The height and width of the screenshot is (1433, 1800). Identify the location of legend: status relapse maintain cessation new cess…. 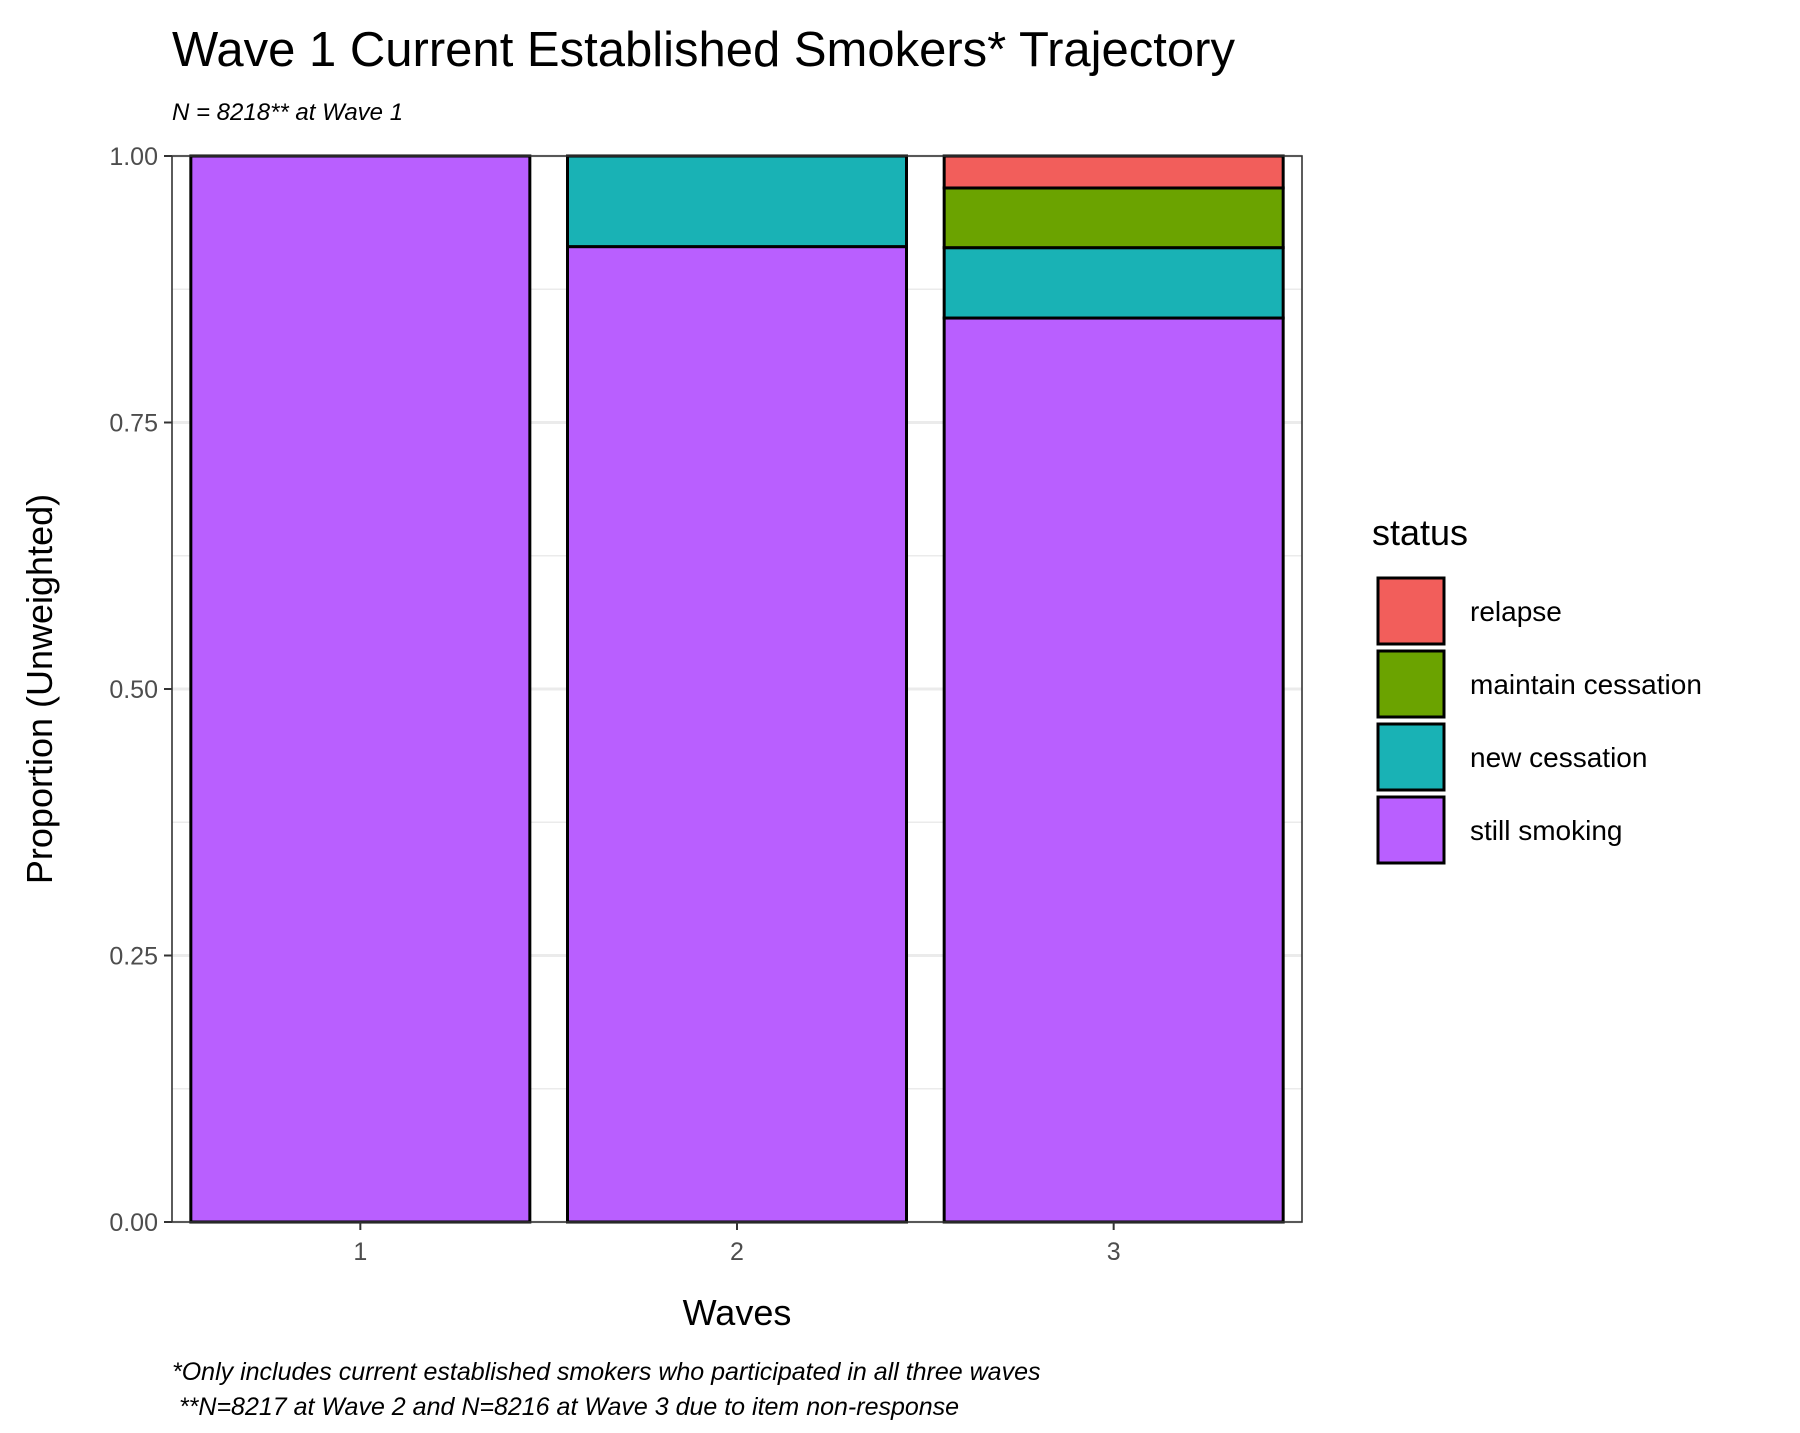
(1537, 688).